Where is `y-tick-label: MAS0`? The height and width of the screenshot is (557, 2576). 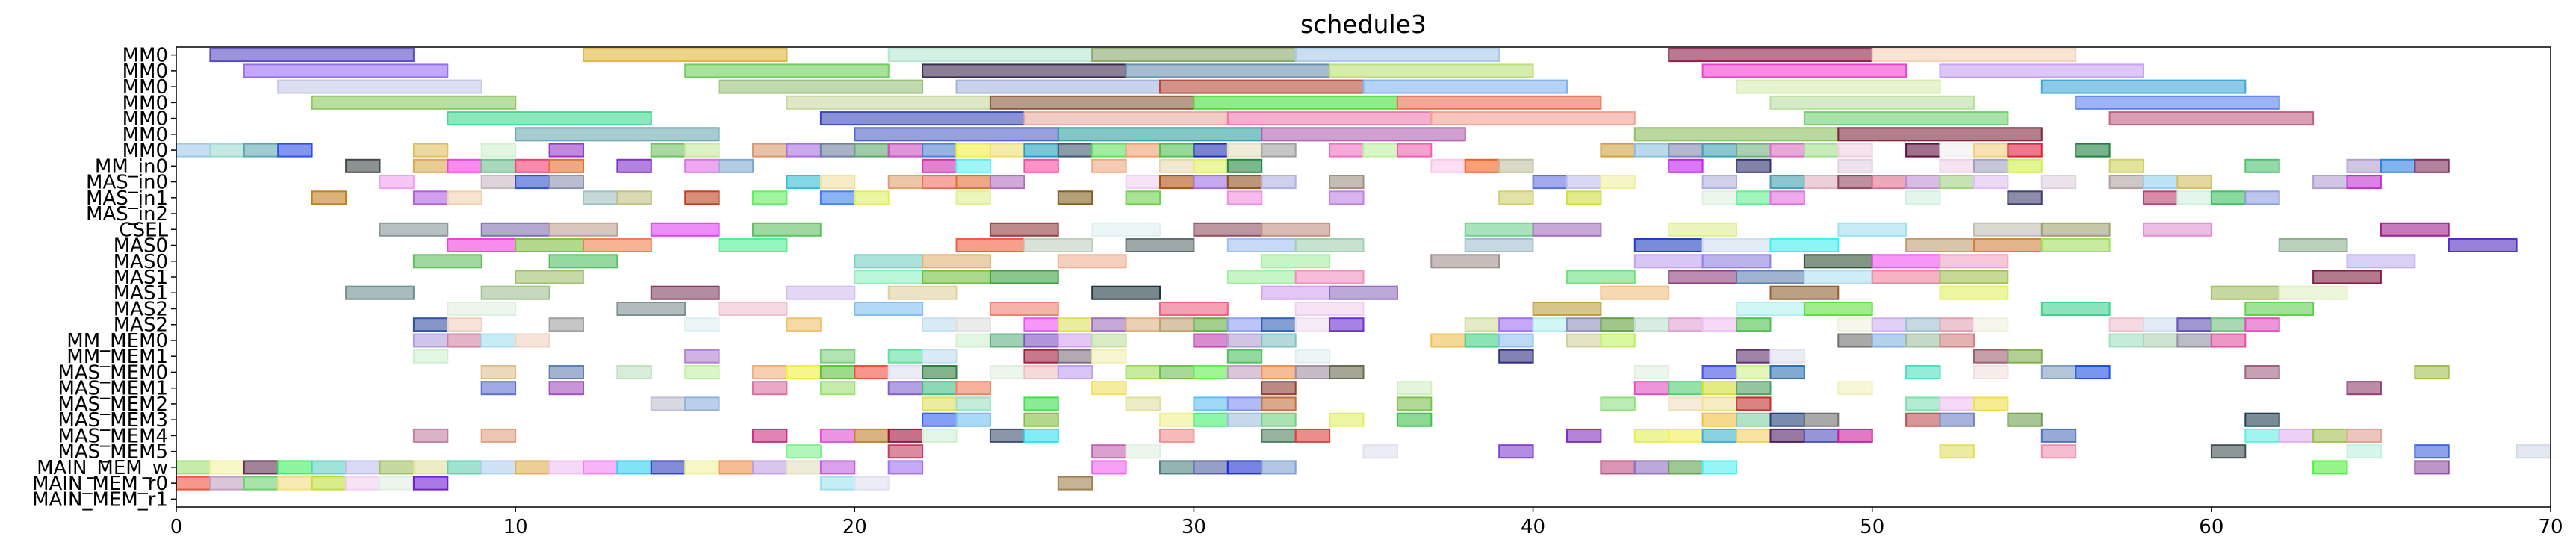
y-tick-label: MAS0 is located at coordinates (141, 262).